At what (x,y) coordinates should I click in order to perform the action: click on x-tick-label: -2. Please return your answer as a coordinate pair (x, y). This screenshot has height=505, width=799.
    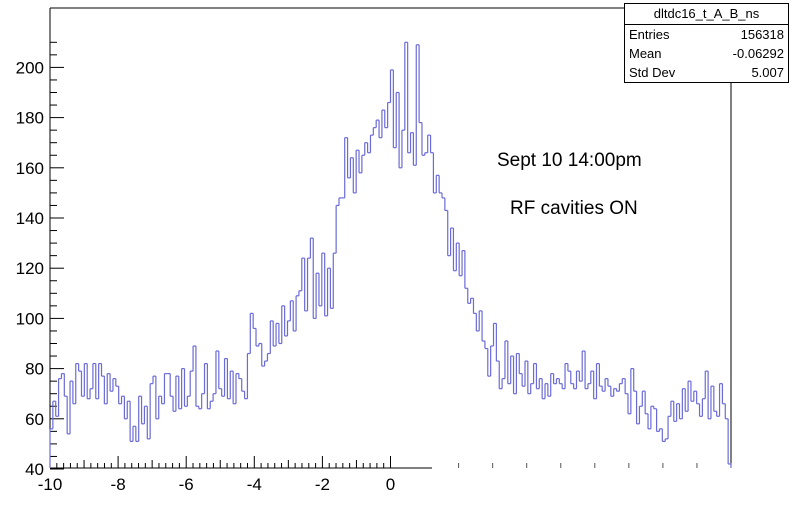
    Looking at the image, I should click on (322, 484).